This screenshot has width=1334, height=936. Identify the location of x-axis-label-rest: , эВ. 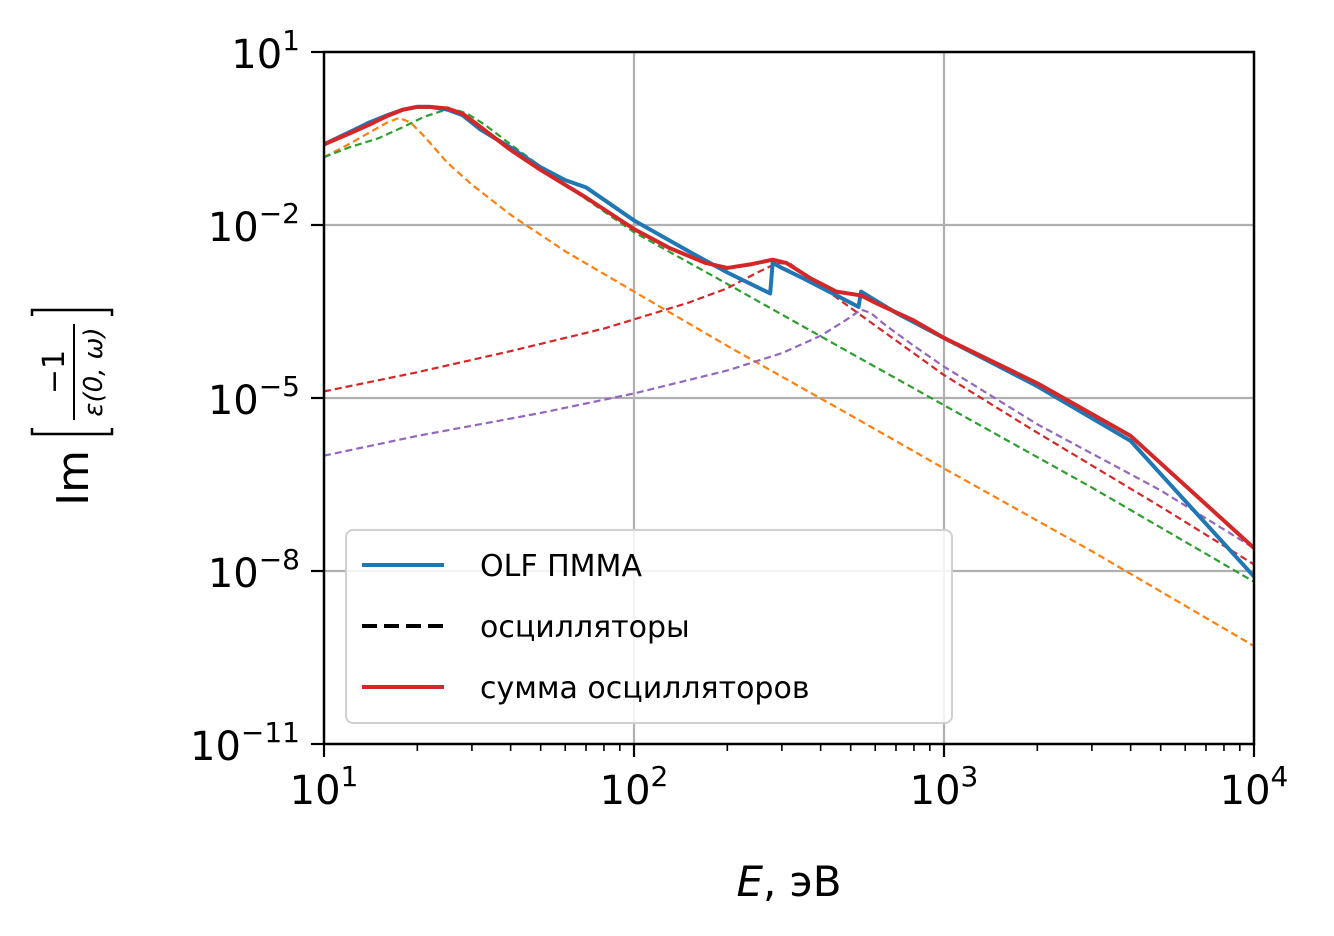
(802, 881).